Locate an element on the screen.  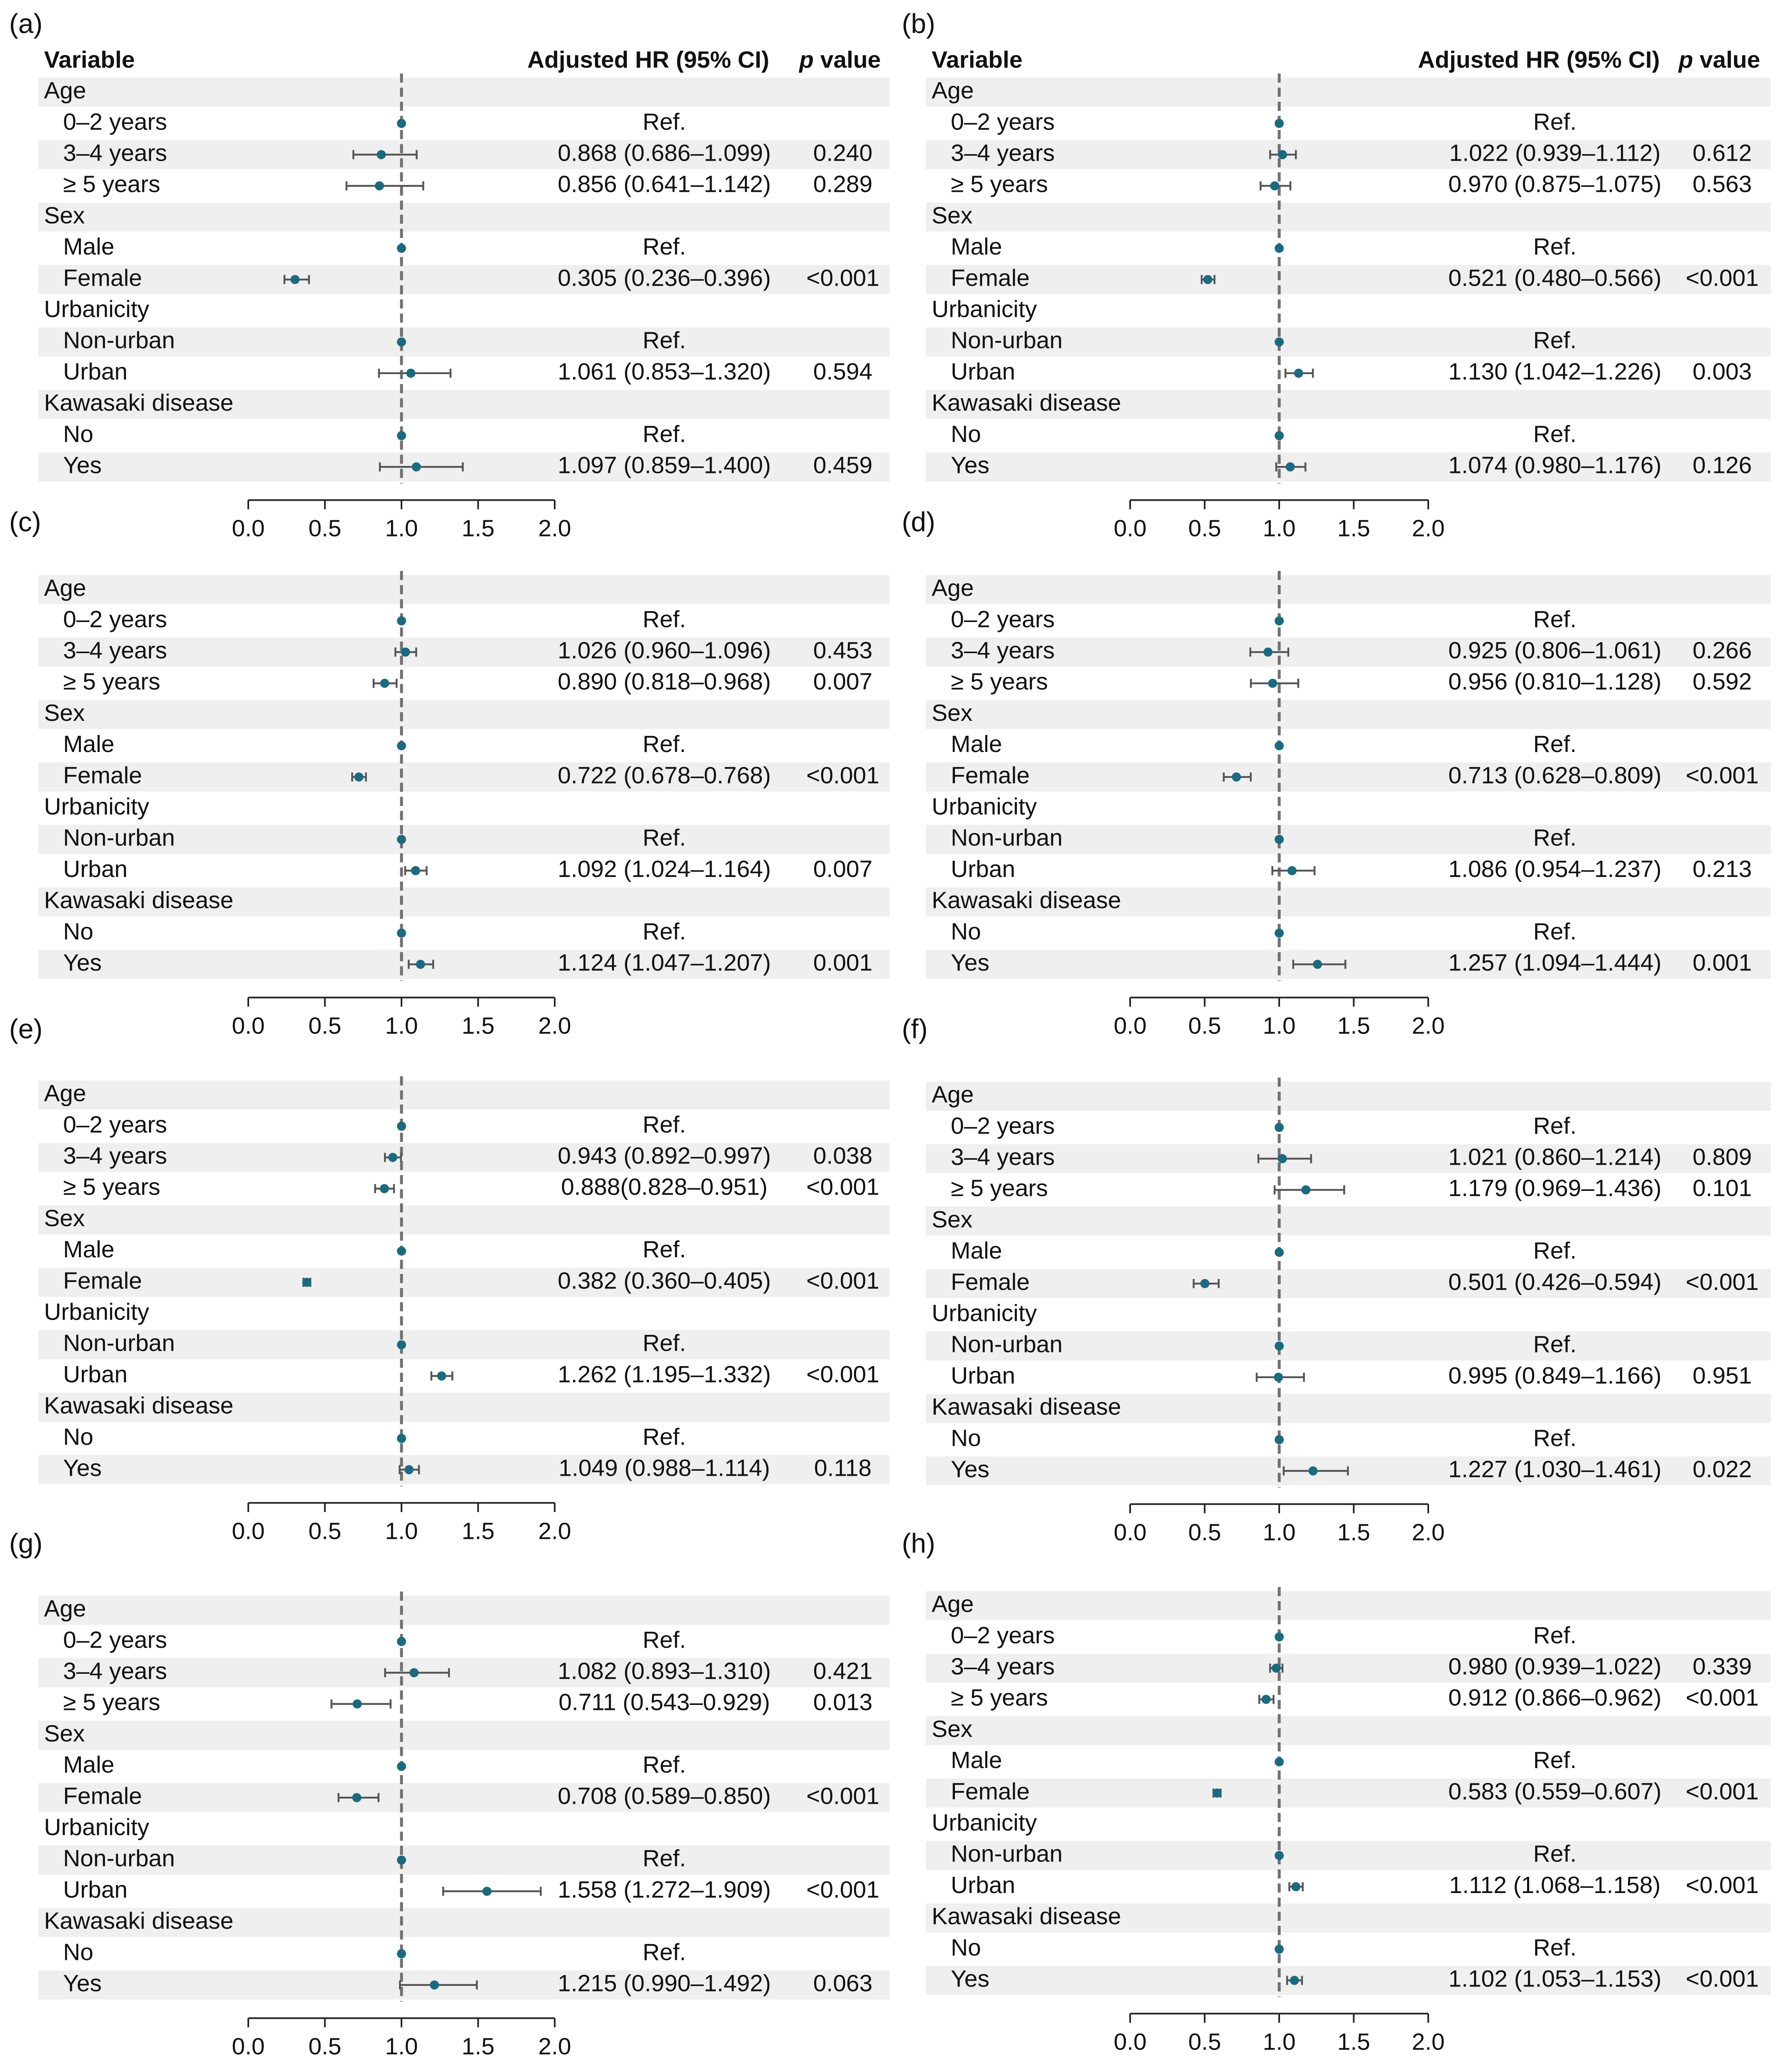
panel-label: (c) is located at coordinates (25, 521).